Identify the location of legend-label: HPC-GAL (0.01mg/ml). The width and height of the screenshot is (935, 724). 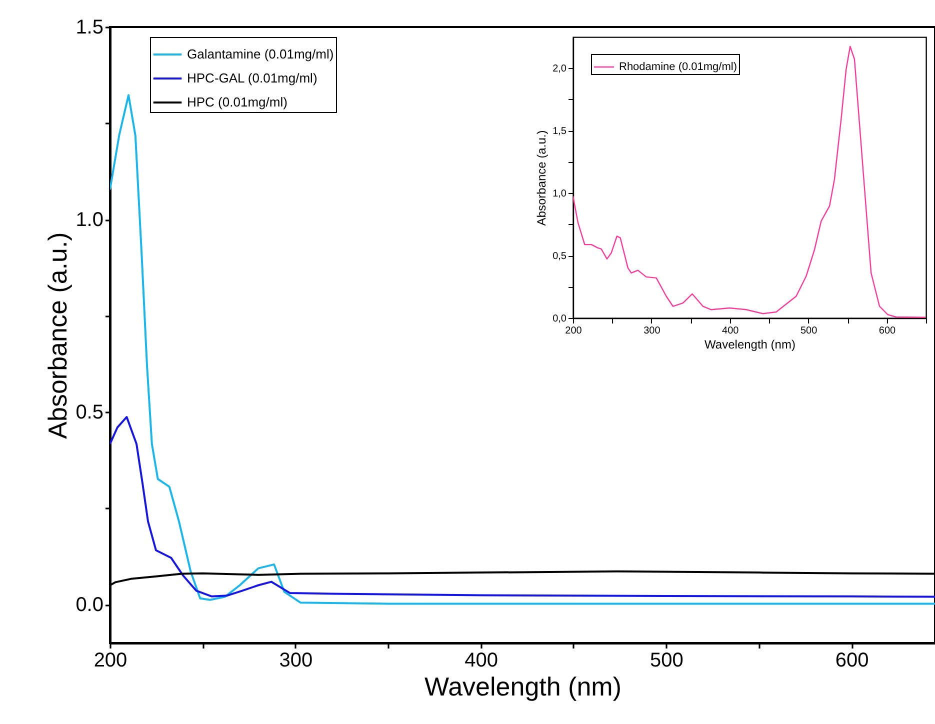
(252, 78).